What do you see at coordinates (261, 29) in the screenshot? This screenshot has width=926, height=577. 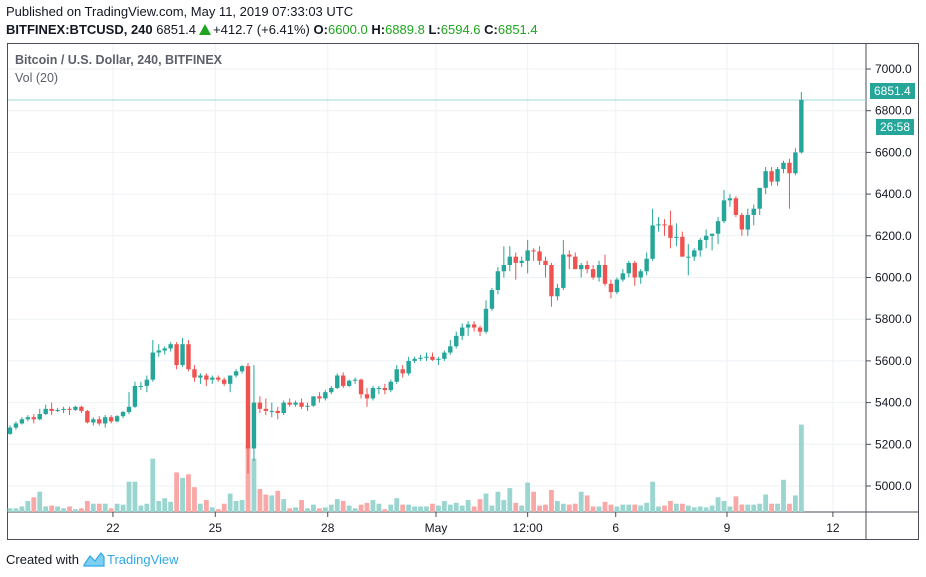 I see `price-change: +412.7 (+6.41%)` at bounding box center [261, 29].